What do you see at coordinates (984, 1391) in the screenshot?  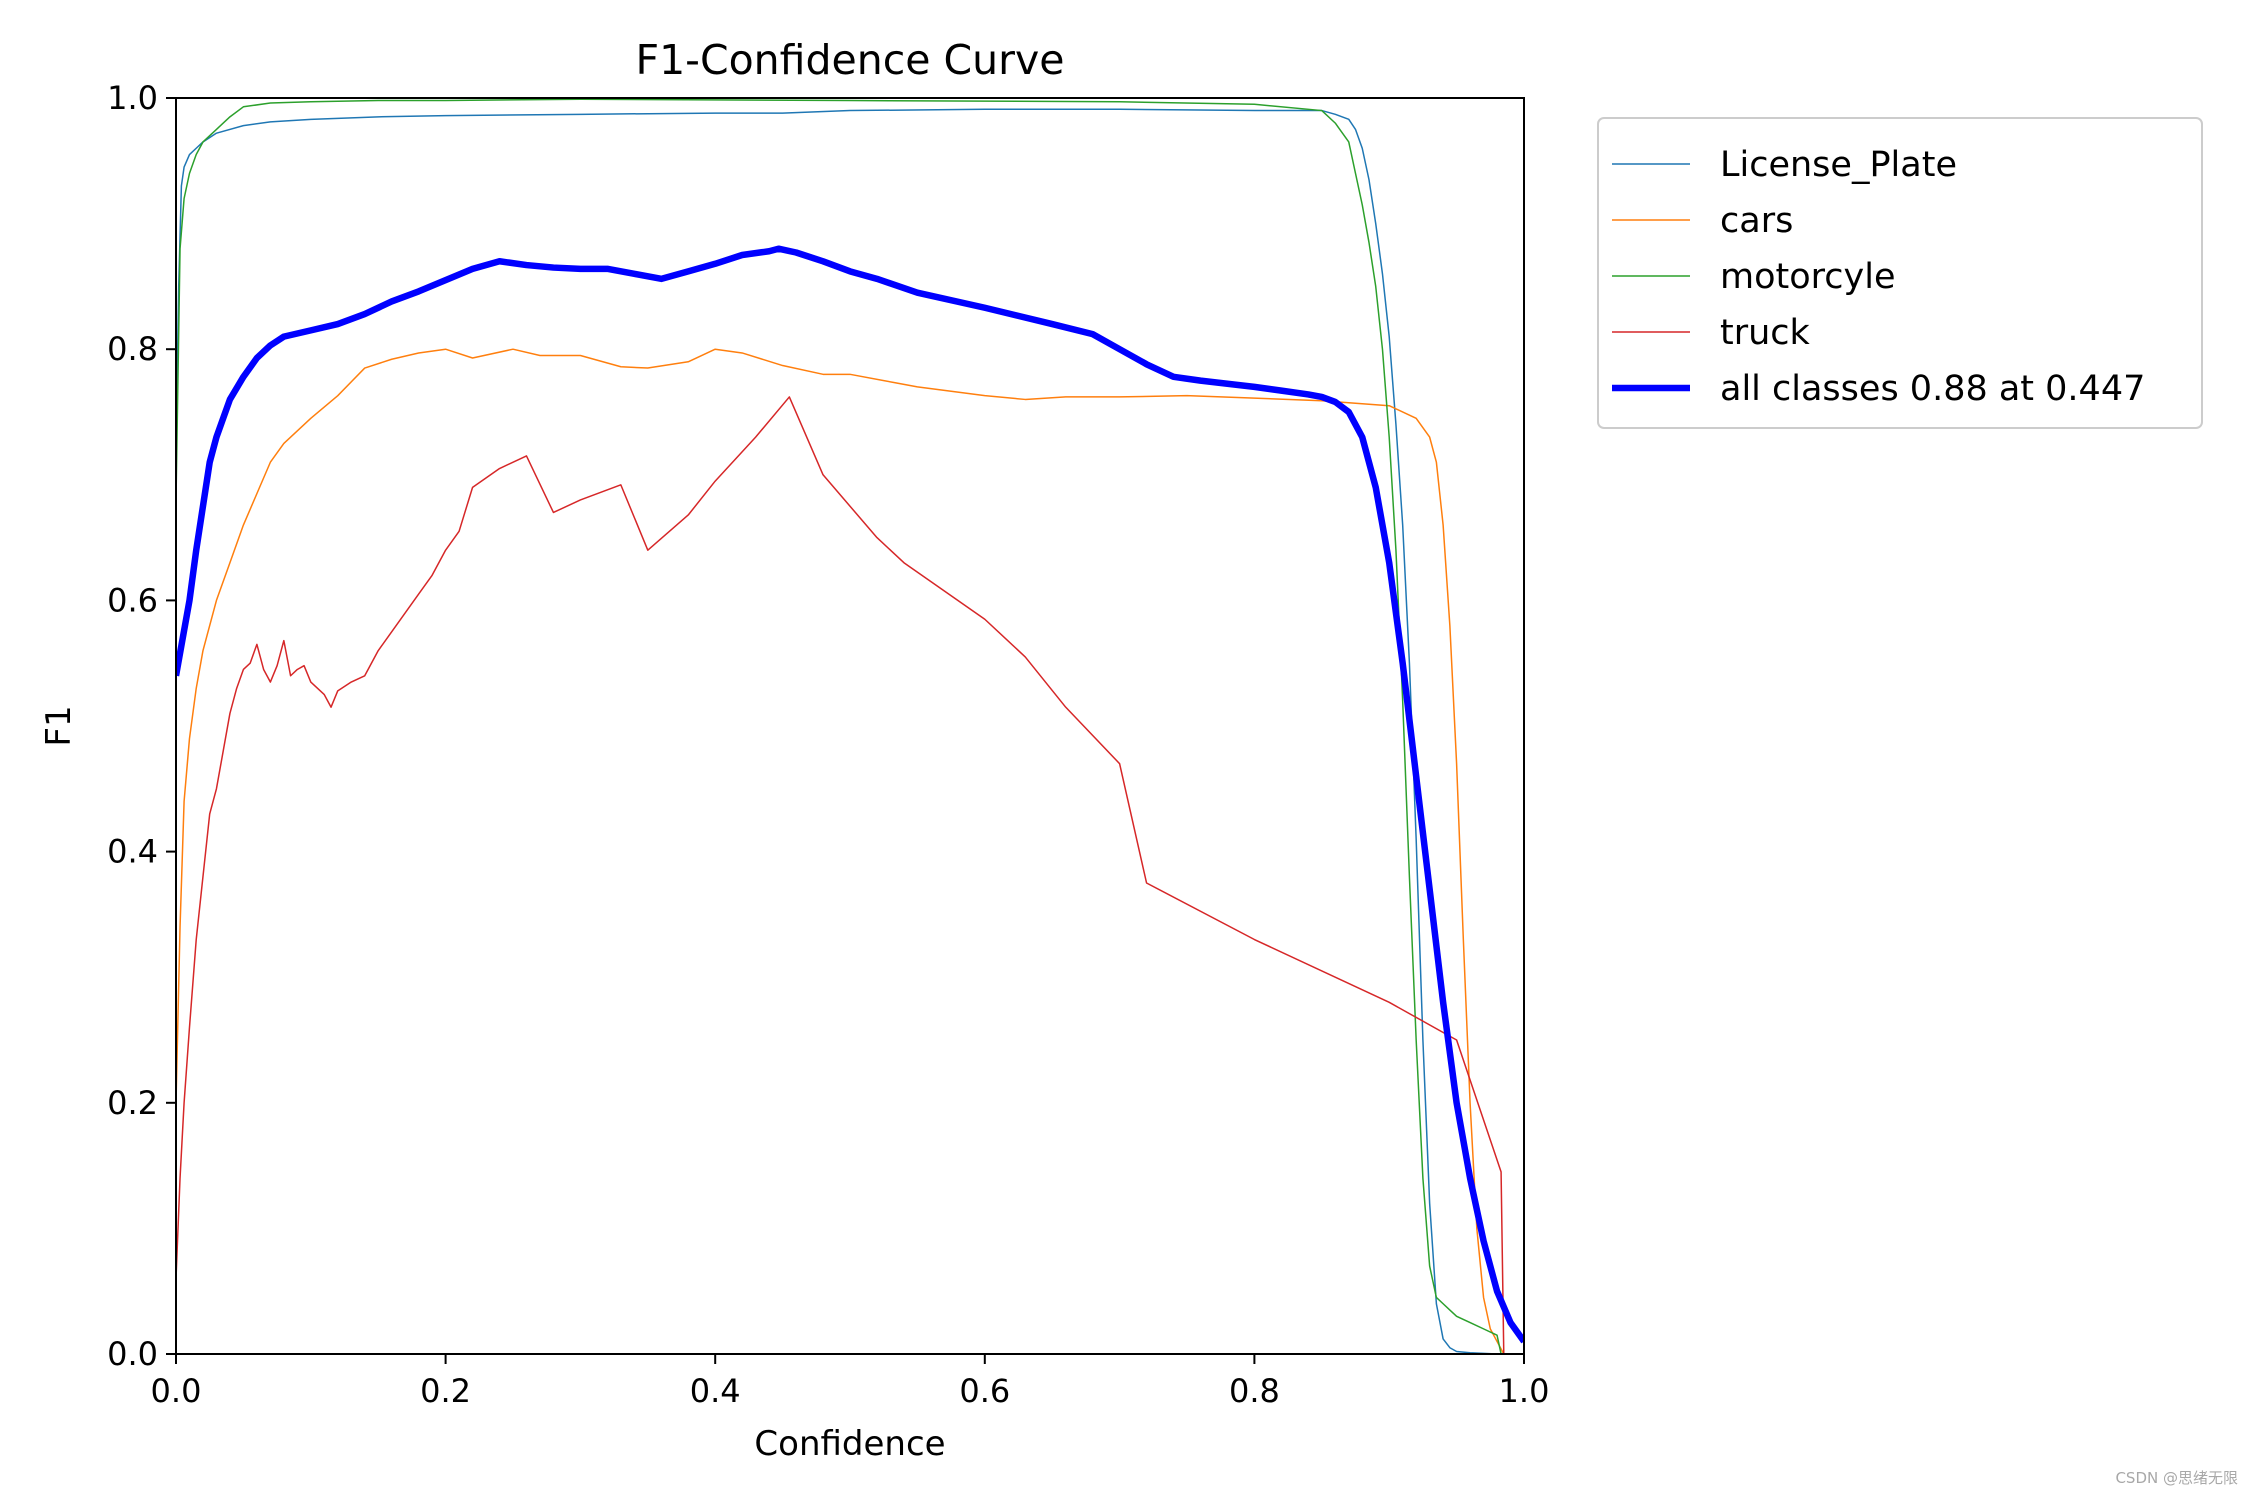 I see `x-tick-label: 0.6` at bounding box center [984, 1391].